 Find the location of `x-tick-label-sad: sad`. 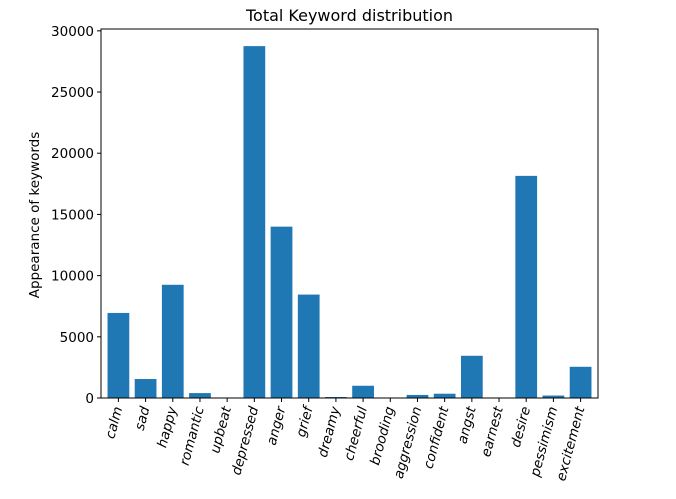

x-tick-label-sad: sad is located at coordinates (143, 418).